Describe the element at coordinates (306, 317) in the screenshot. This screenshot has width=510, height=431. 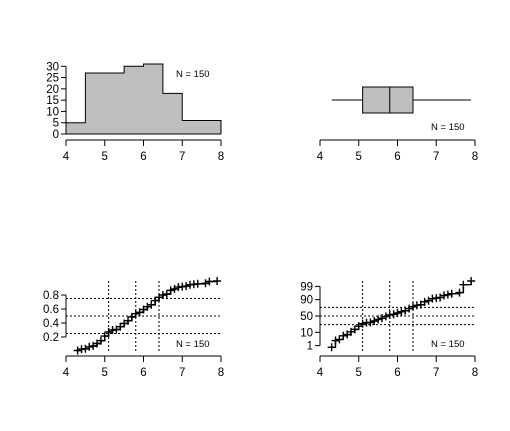
I see `qq-y-tick-label: 50` at that location.